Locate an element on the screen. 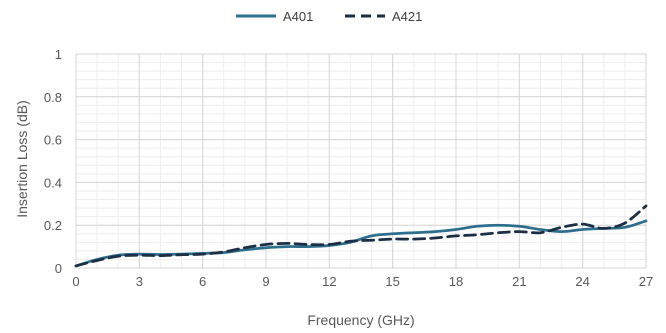 The width and height of the screenshot is (666, 333). x-tick-label: 9 is located at coordinates (265, 281).